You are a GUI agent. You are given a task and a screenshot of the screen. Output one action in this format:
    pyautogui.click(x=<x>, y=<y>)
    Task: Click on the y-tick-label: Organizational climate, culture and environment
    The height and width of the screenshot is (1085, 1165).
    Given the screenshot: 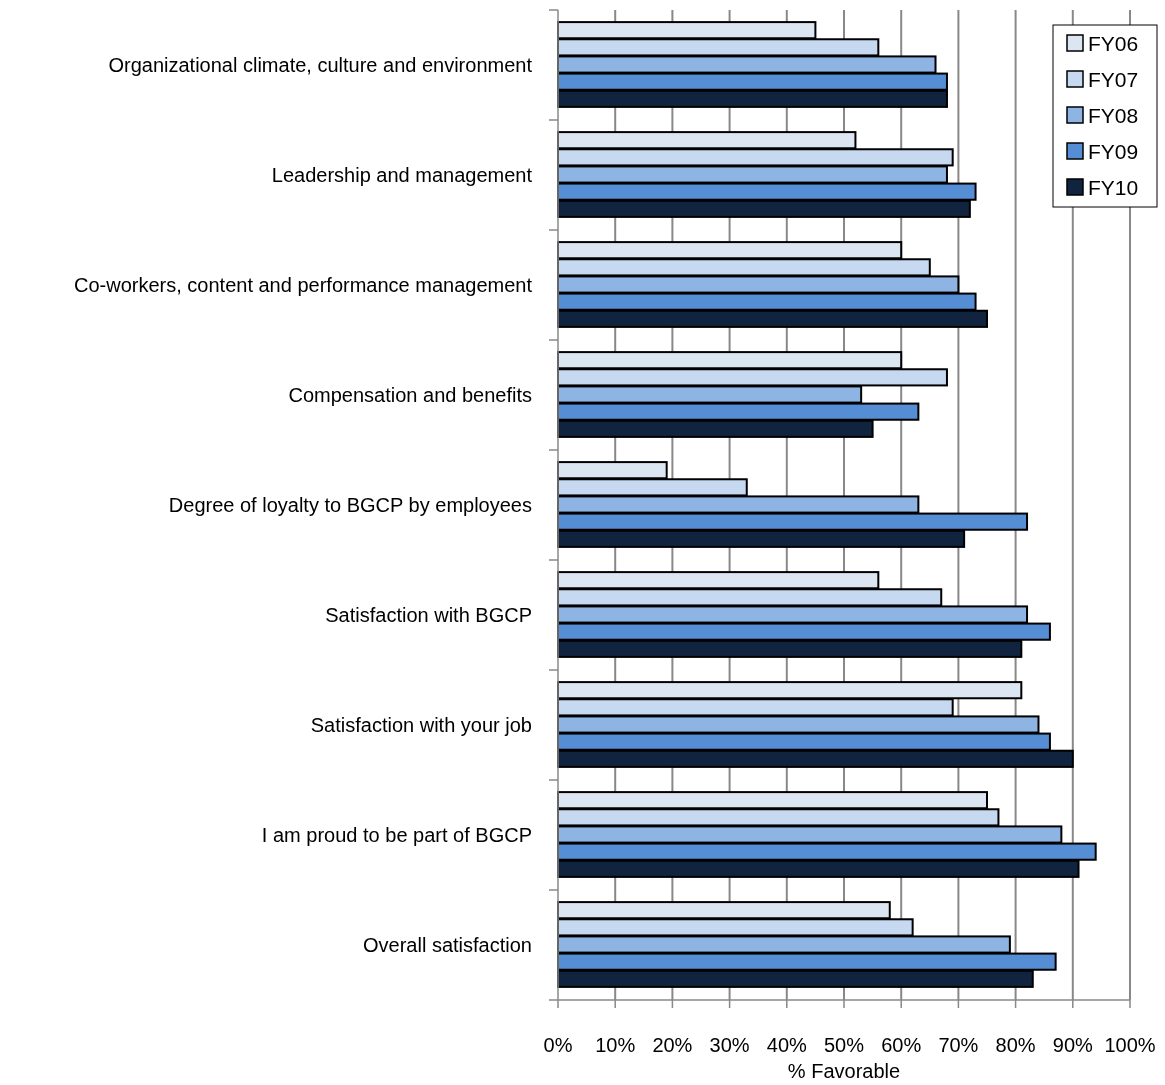 What is the action you would take?
    pyautogui.click(x=320, y=65)
    